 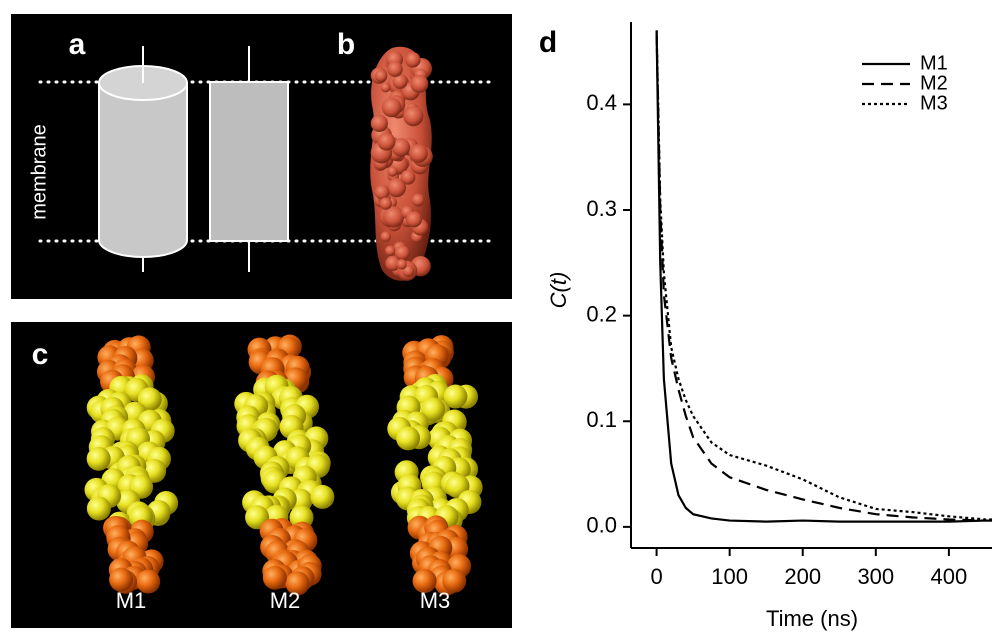 I want to click on y-tick-label: 0.0, so click(x=601, y=525).